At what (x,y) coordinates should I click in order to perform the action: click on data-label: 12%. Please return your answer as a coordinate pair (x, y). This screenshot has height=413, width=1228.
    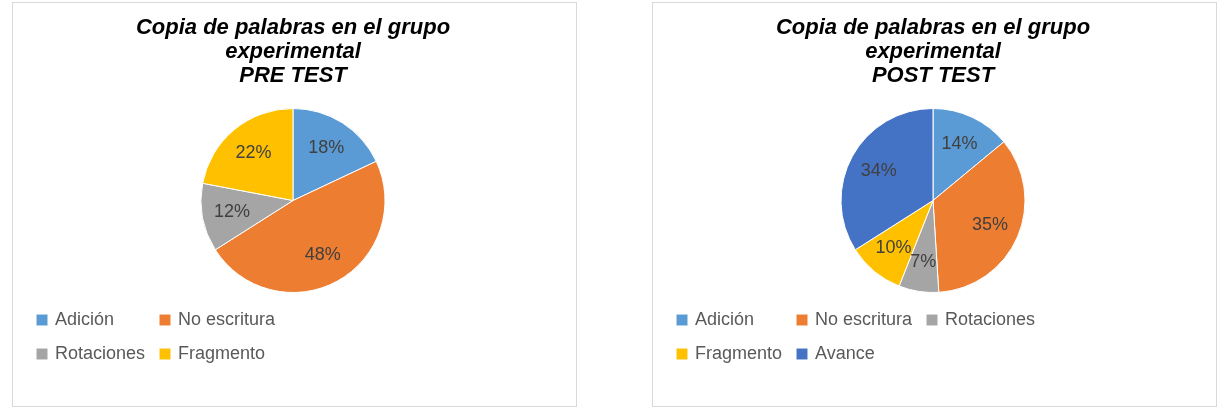
    Looking at the image, I should click on (232, 211).